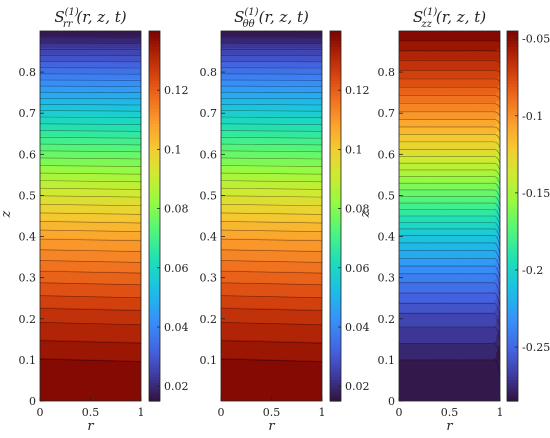 The width and height of the screenshot is (550, 438). I want to click on y-tick-label: 0.8, so click(209, 72).